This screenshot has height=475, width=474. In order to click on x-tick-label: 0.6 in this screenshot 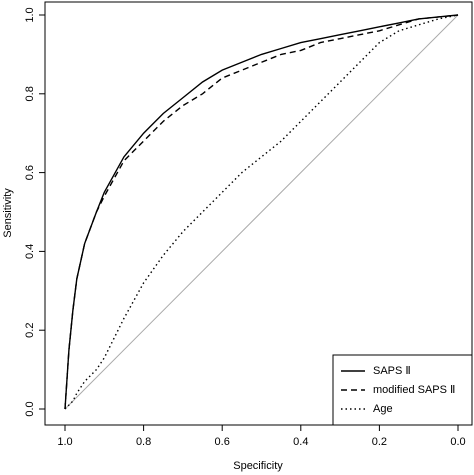, I will do `click(222, 442)`.